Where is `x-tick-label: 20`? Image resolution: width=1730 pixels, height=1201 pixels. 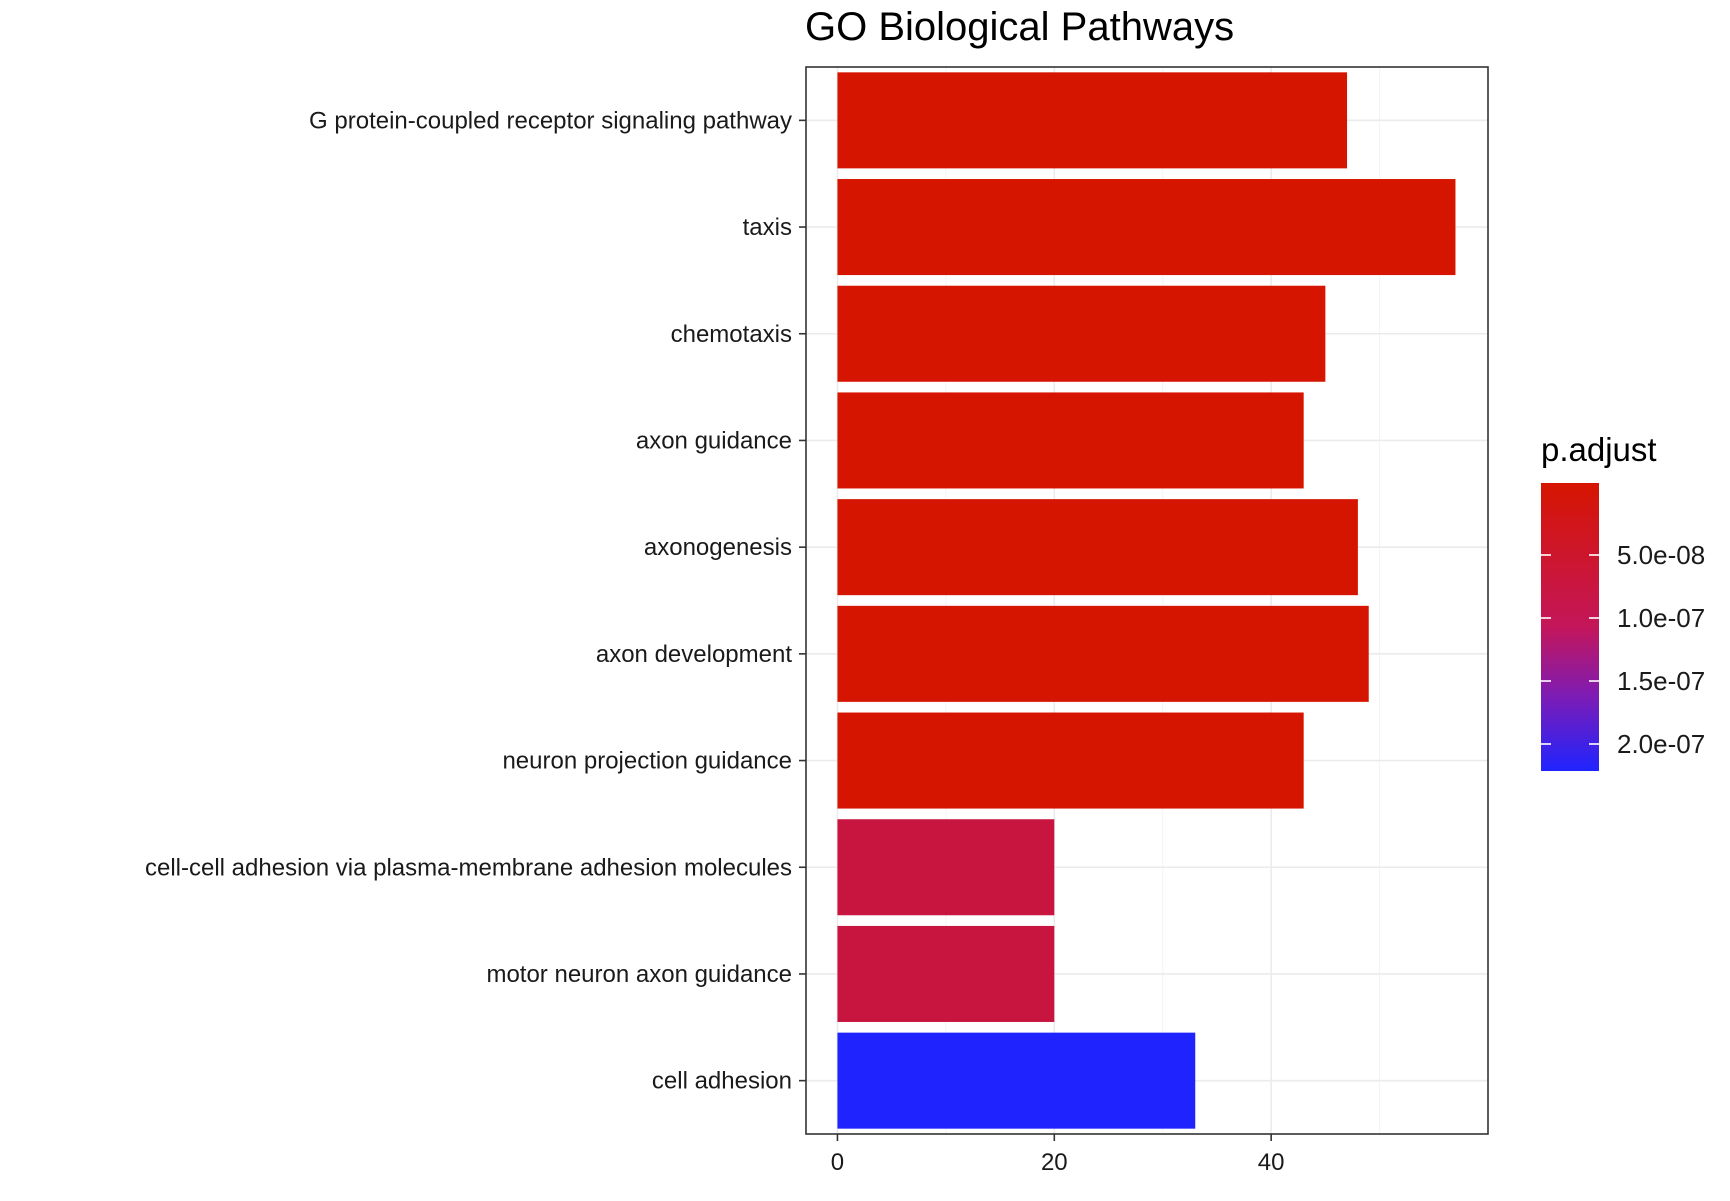
x-tick-label: 20 is located at coordinates (1054, 1162).